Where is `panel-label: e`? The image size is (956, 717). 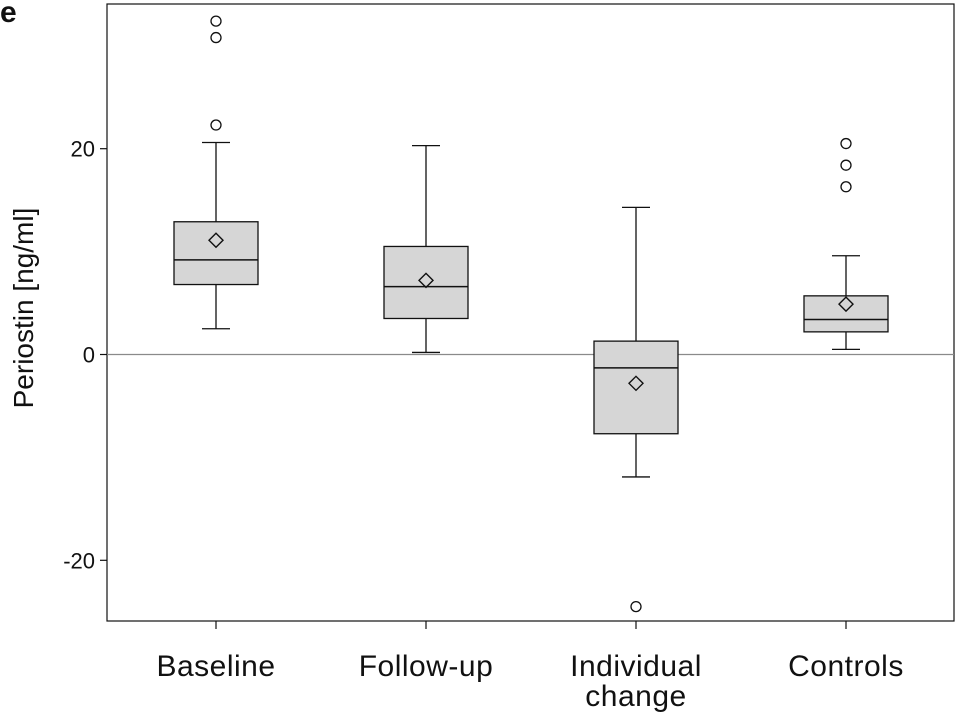 panel-label: e is located at coordinates (8, 14).